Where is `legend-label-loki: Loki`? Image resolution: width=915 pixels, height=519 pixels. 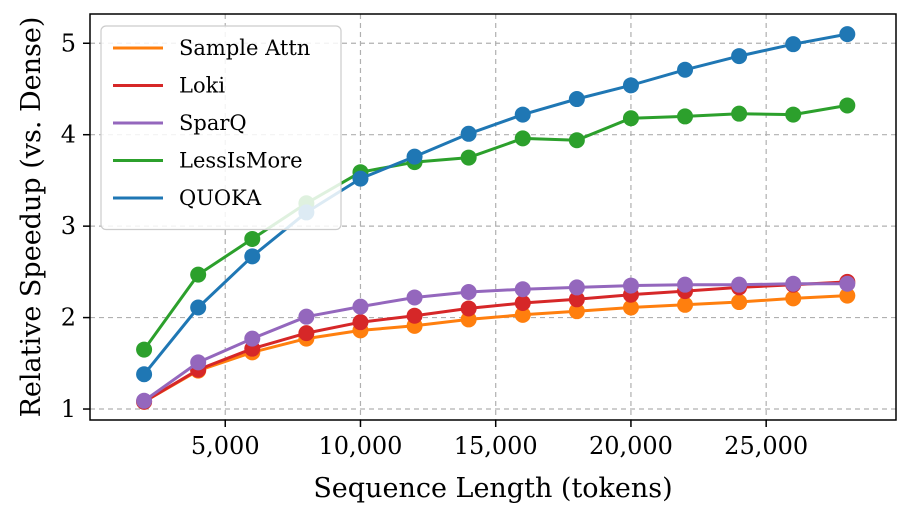 legend-label-loki: Loki is located at coordinates (202, 86).